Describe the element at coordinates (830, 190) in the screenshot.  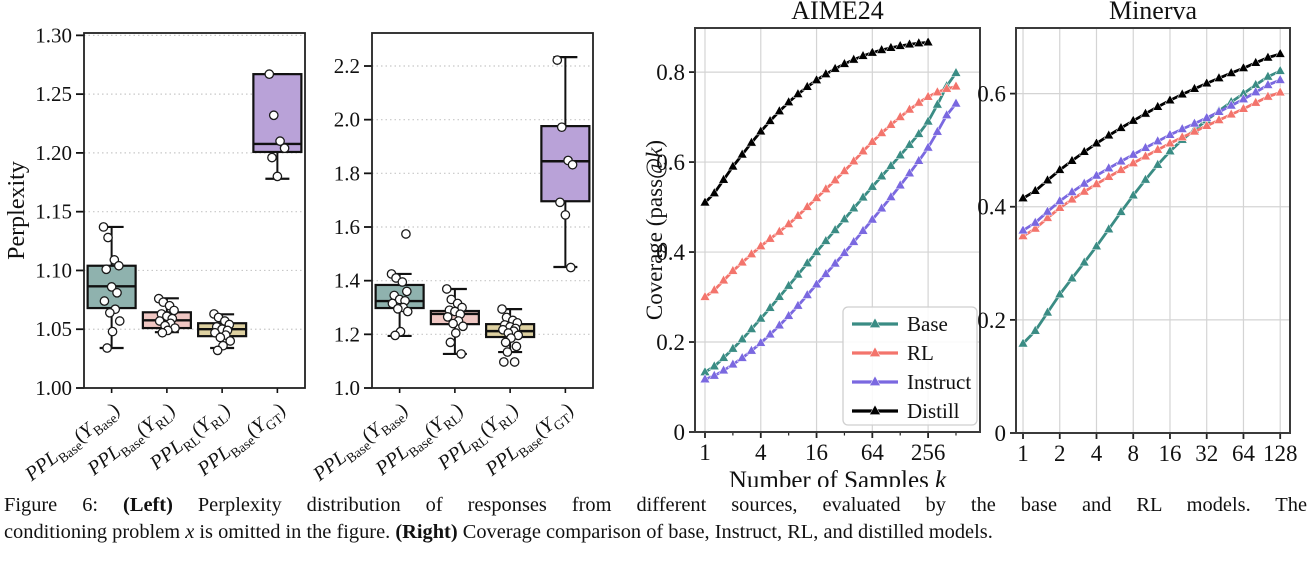
I see `series-rl` at that location.